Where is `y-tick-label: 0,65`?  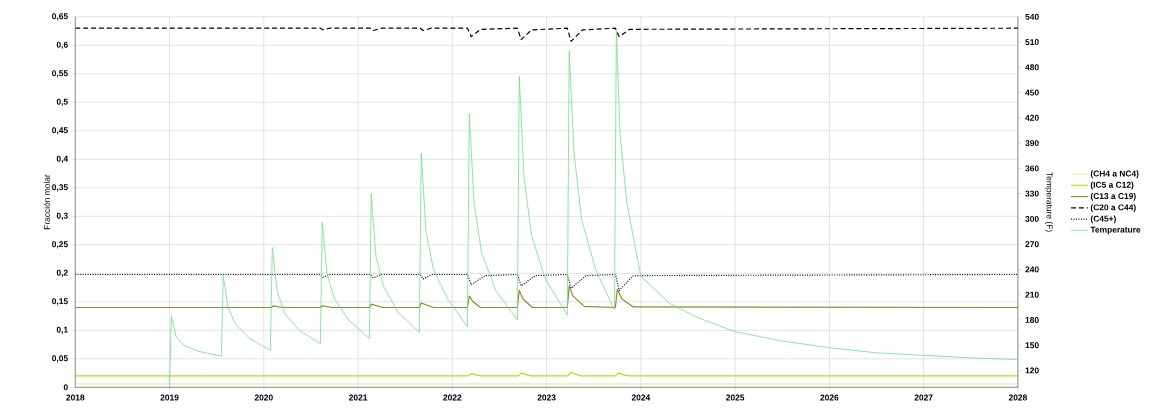 y-tick-label: 0,65 is located at coordinates (60, 17).